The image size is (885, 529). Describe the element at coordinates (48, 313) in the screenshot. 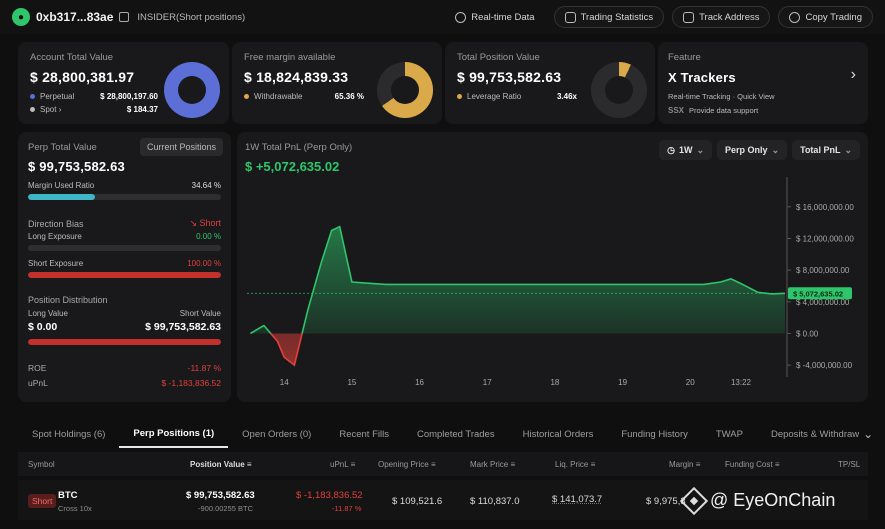

I see `long-value-label: Long Value` at that location.